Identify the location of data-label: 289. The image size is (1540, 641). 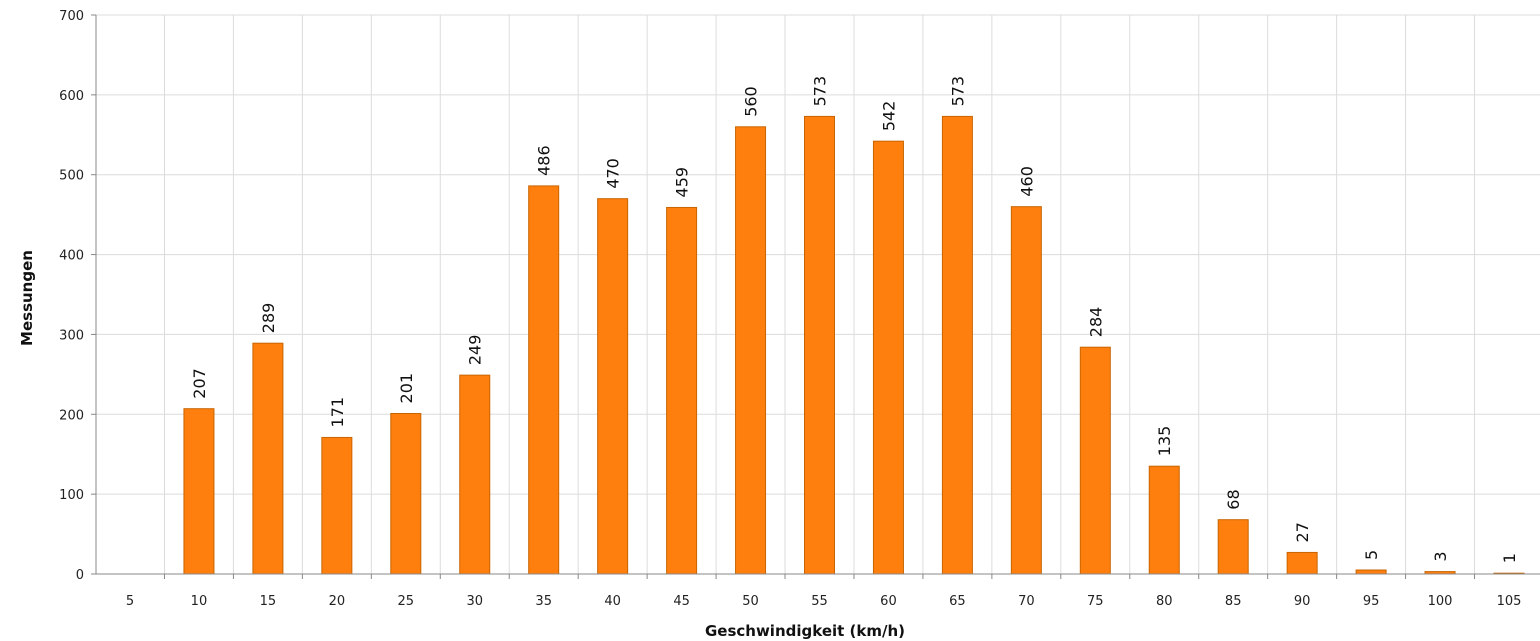
(268, 318).